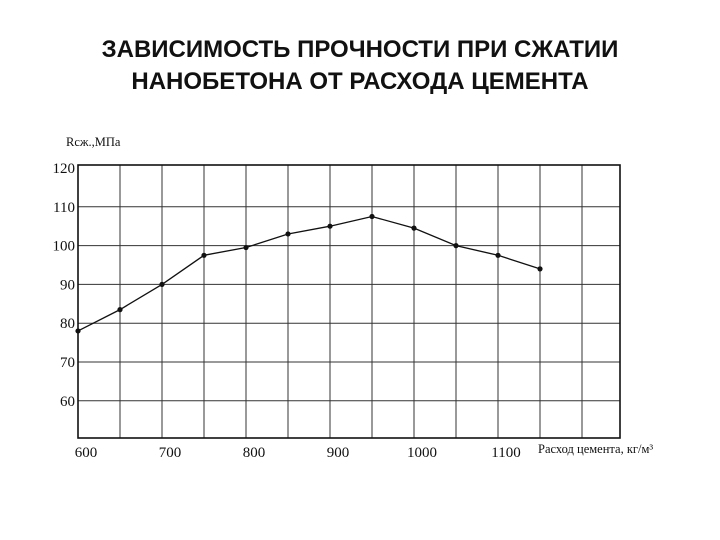 Image resolution: width=720 pixels, height=540 pixels. Describe the element at coordinates (360, 49) in the screenshot. I see `title-line-1: ЗАВИСИМОСТЬ ПРОЧНОСТИ ПРИ СЖАТИИ` at that location.